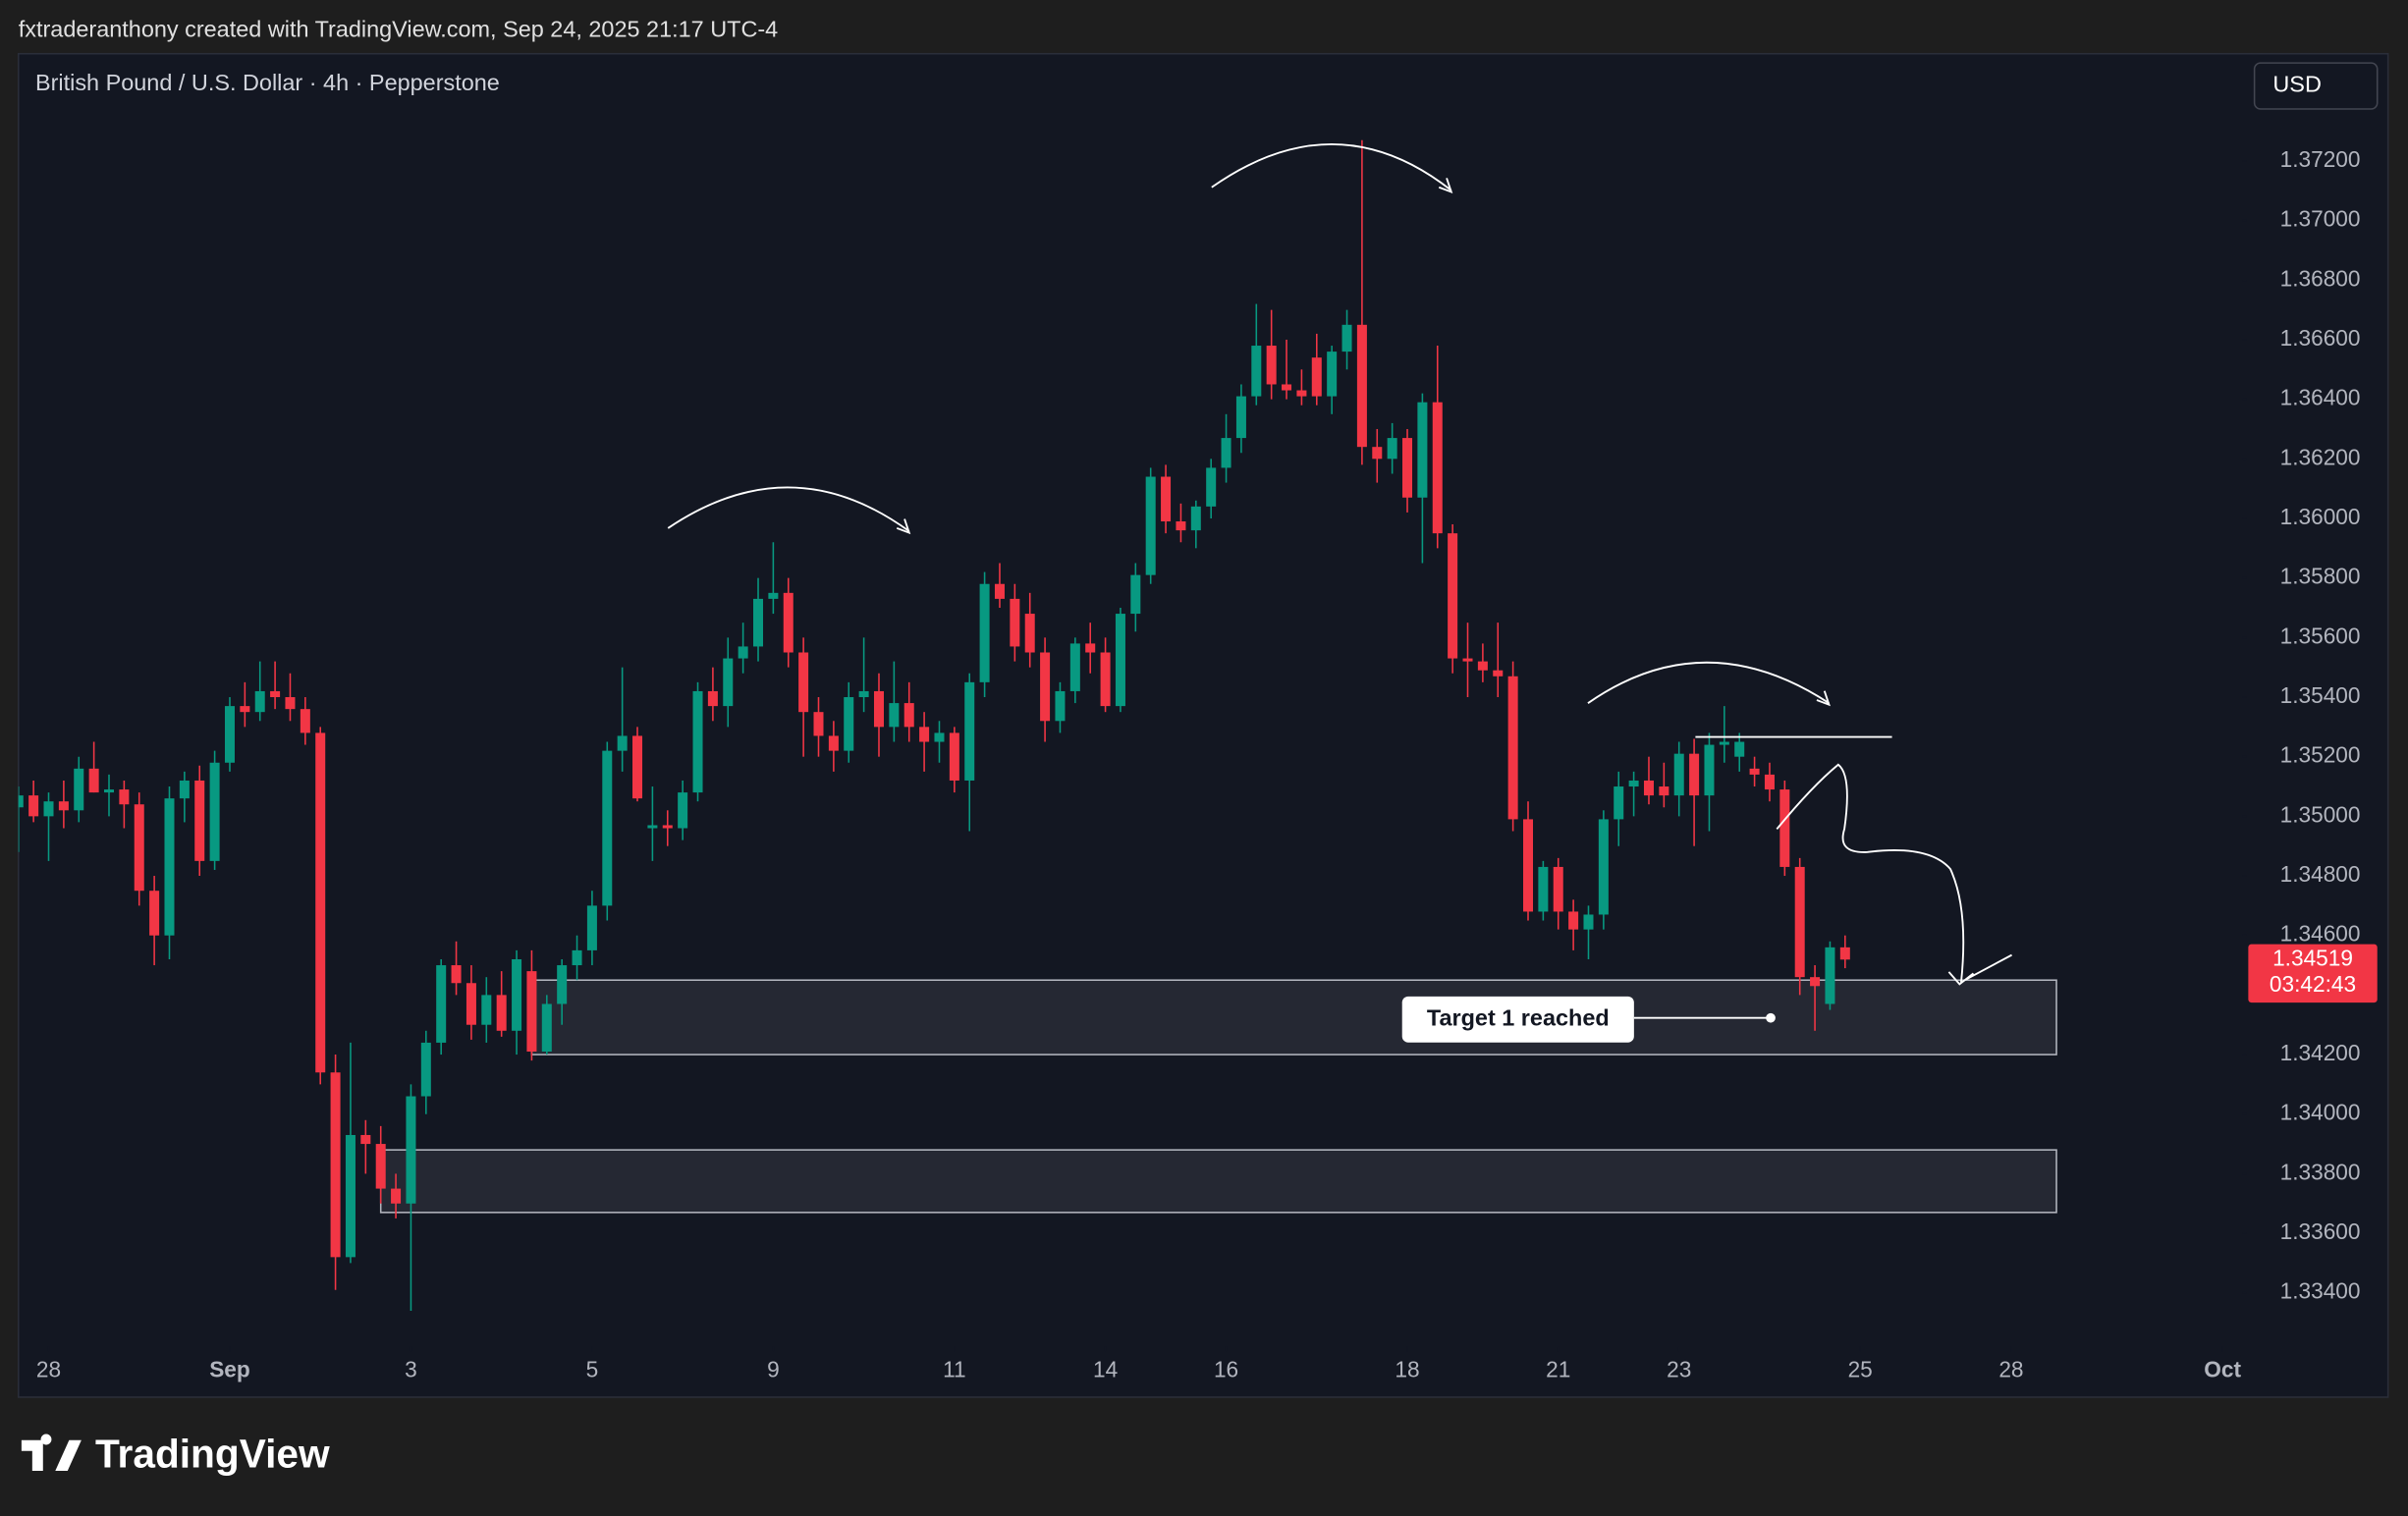  I want to click on x-tick-label: 18, so click(1407, 1368).